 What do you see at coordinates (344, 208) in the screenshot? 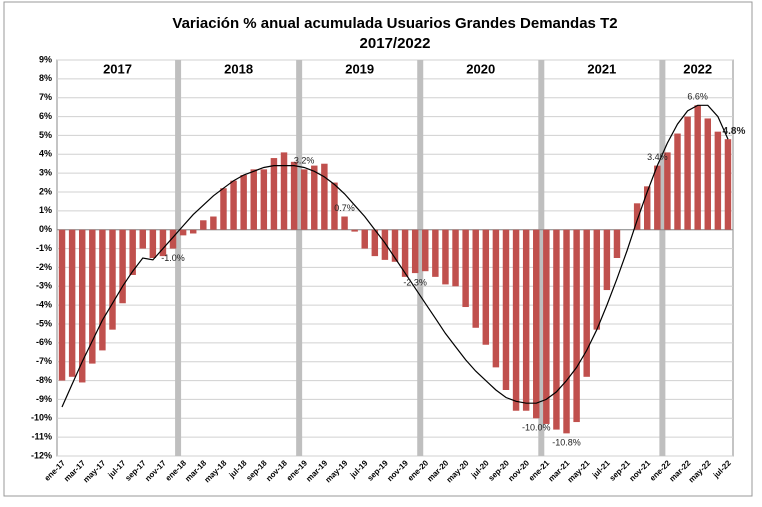
I see `data-label: 0.7%` at bounding box center [344, 208].